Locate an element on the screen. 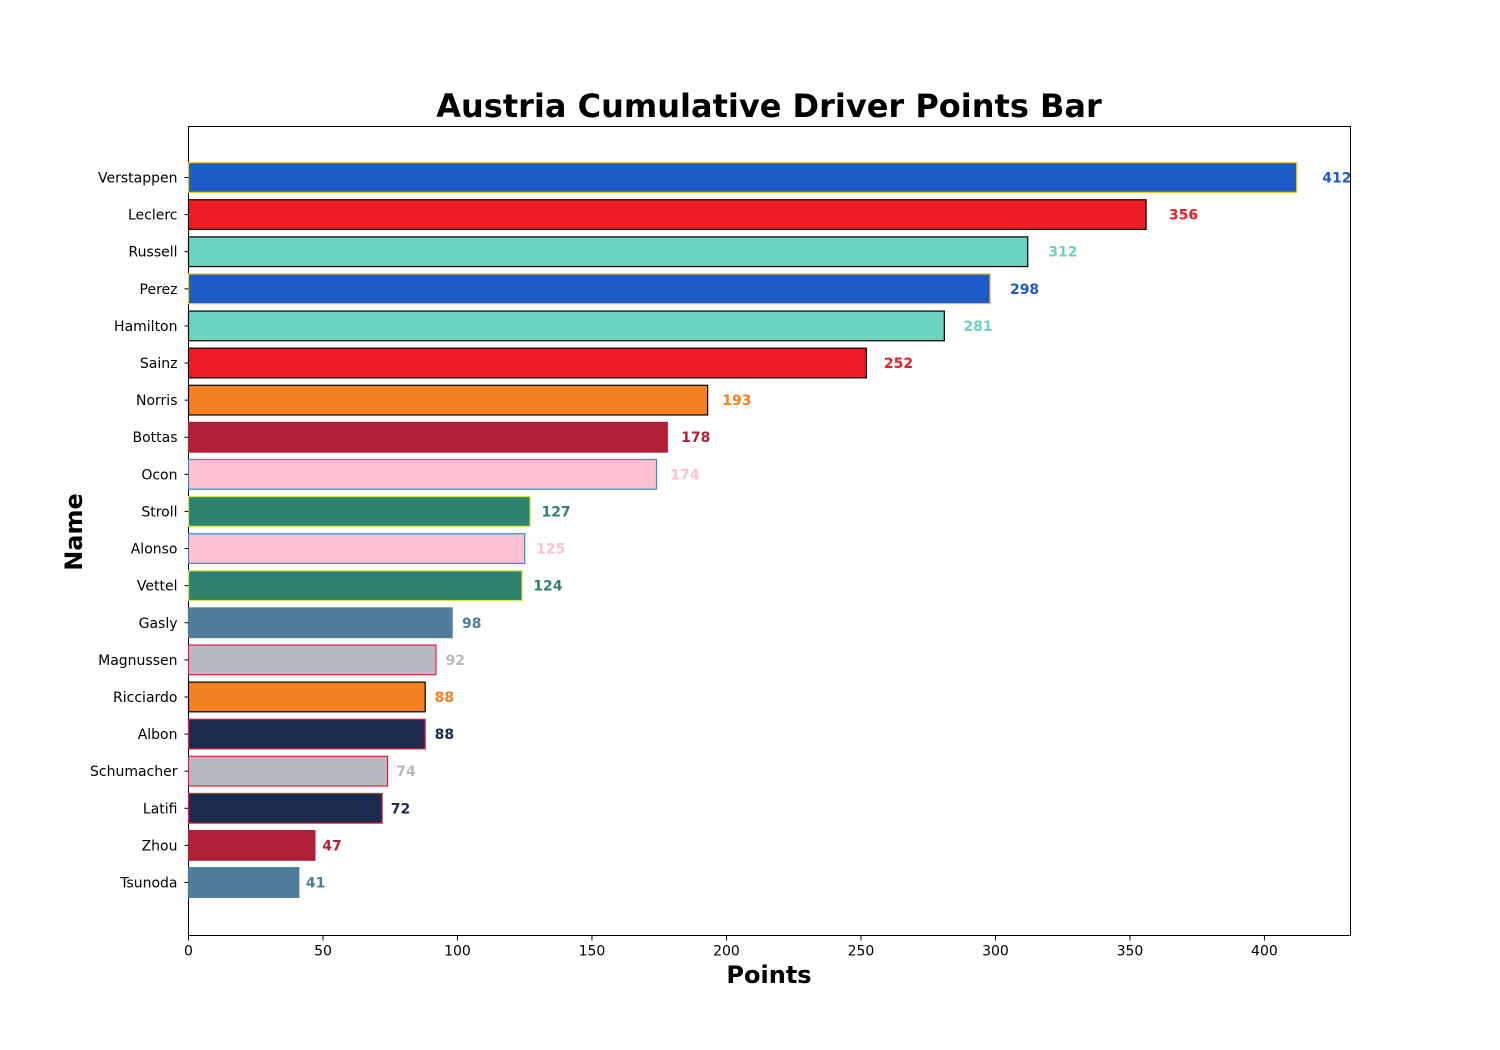 The image size is (1500, 1050). bar-norris is located at coordinates (448, 400).